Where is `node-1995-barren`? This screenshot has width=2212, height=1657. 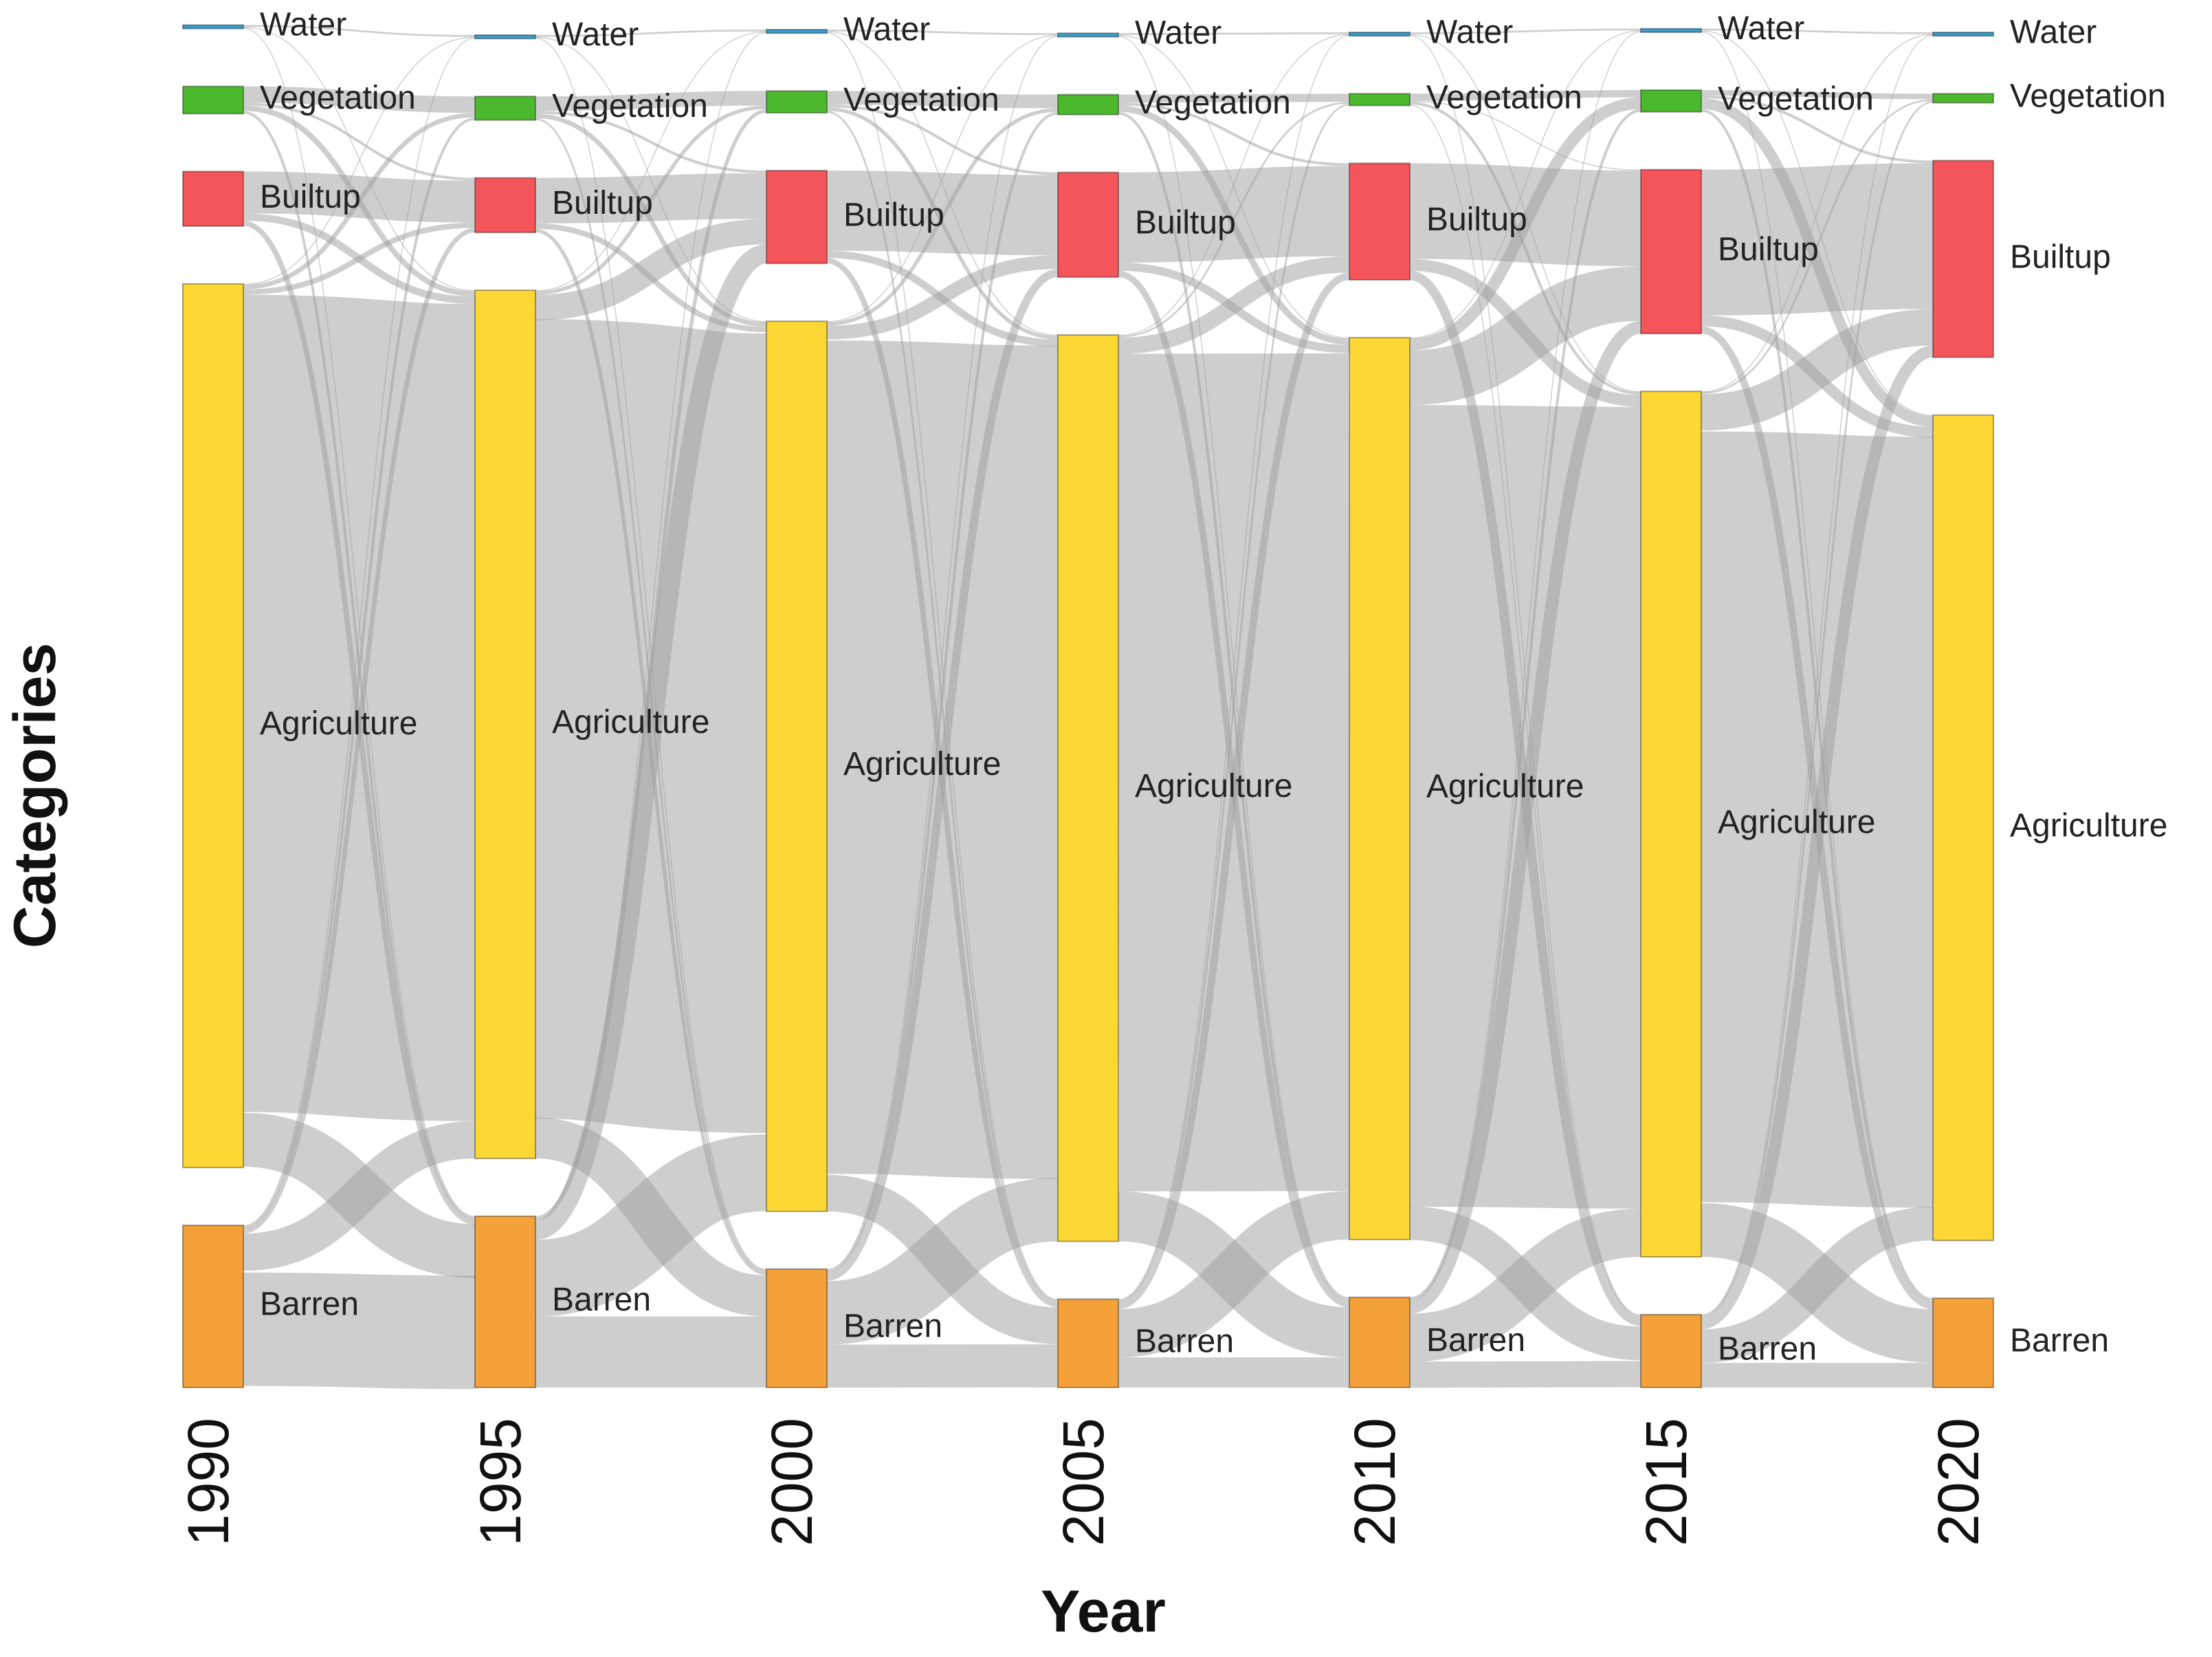 node-1995-barren is located at coordinates (505, 1302).